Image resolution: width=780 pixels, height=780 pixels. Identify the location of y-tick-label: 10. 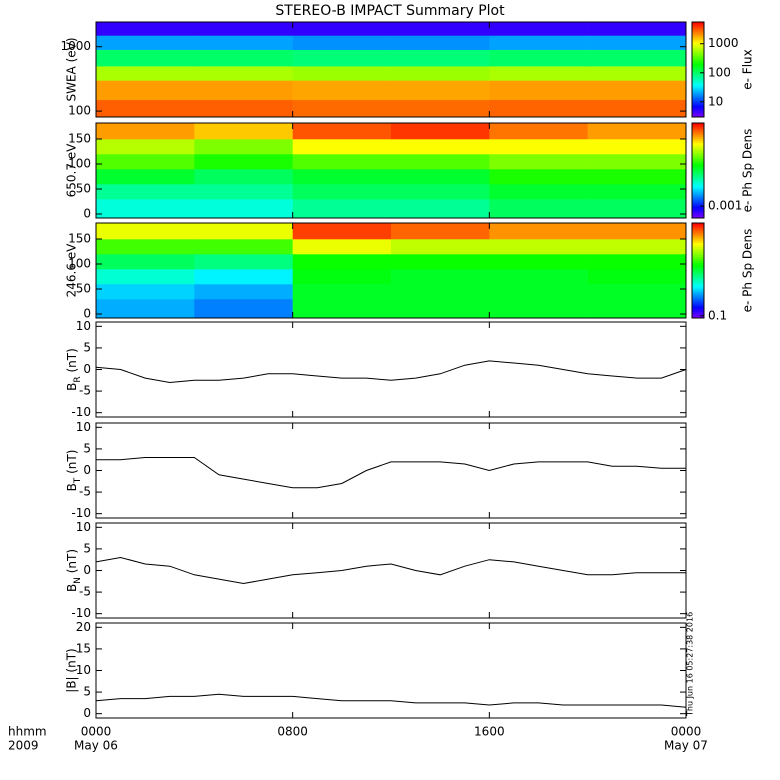
(83, 326).